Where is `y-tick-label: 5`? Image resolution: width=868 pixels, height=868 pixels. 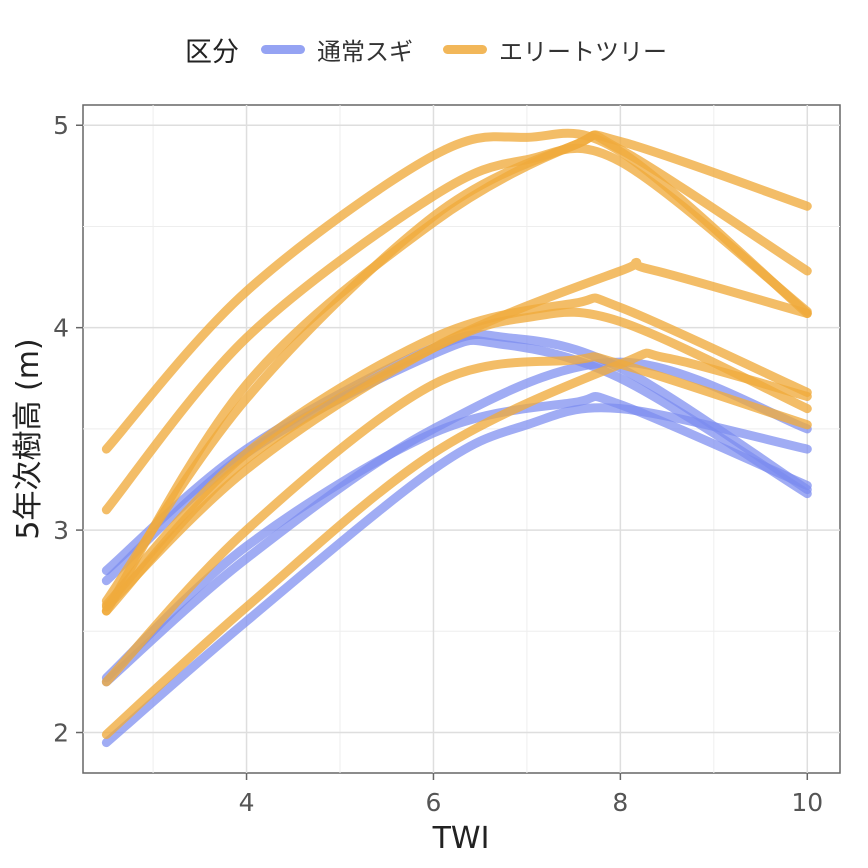 y-tick-label: 5 is located at coordinates (61, 125).